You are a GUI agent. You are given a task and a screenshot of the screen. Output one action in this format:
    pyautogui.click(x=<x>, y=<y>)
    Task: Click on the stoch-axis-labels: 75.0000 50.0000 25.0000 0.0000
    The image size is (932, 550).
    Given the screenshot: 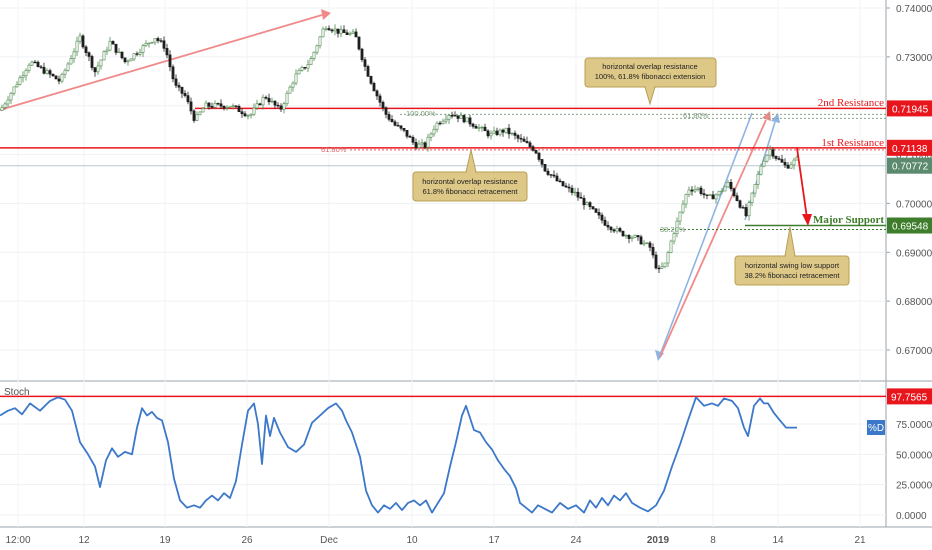 What is the action you would take?
    pyautogui.click(x=914, y=471)
    